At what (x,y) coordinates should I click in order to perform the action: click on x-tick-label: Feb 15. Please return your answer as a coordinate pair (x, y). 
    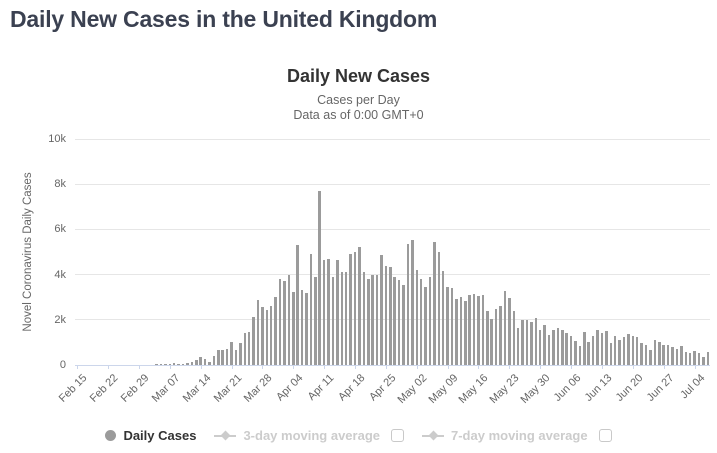
    Looking at the image, I should click on (73, 388).